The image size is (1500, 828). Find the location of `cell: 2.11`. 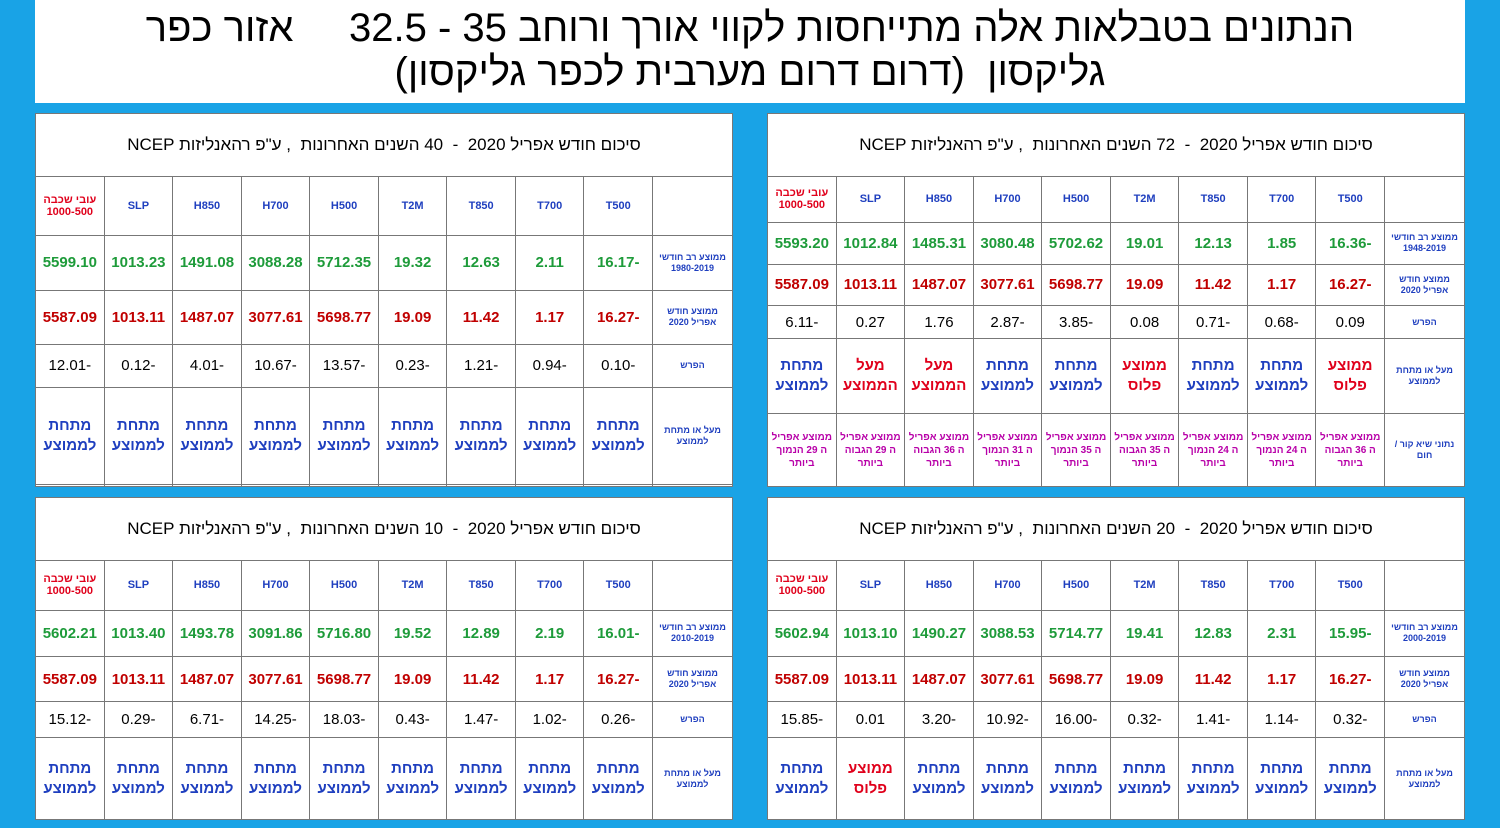

cell: 2.11 is located at coordinates (549, 263).